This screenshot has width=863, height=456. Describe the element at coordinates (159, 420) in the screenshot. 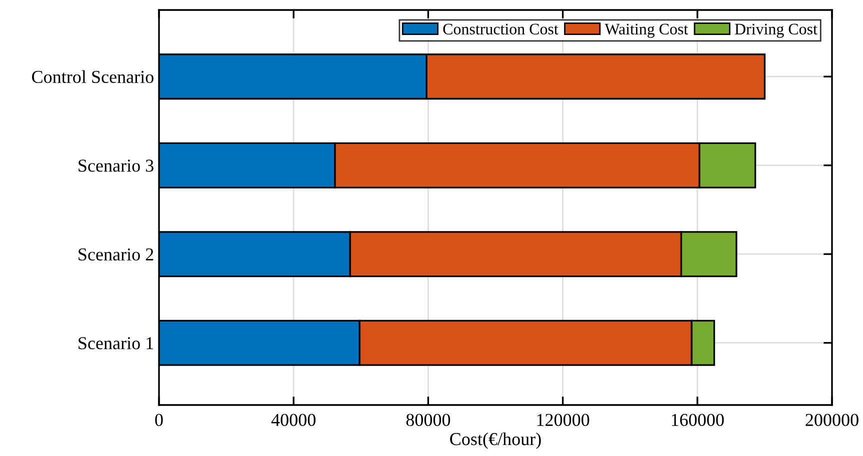

I see `x-tick-label: 0` at that location.